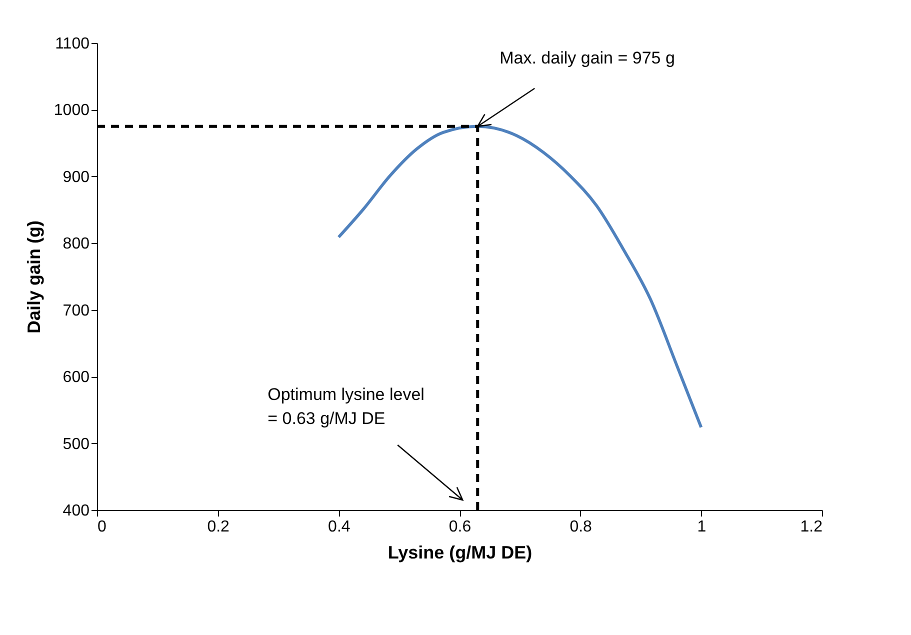  I want to click on x-axis-title: Lysine (g/MJ DE), so click(460, 552).